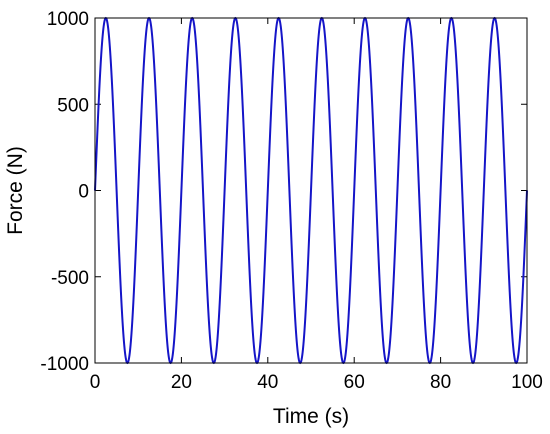 This screenshot has width=550, height=434. What do you see at coordinates (70, 278) in the screenshot?
I see `y-tick-label: -500` at bounding box center [70, 278].